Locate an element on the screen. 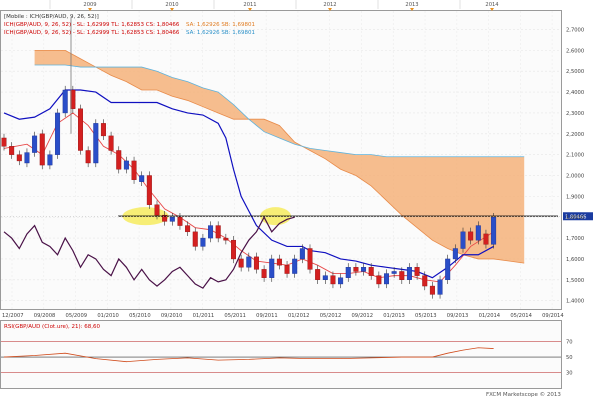 This screenshot has width=594, height=404. rsi-title: RSI(GBP/AUD (Clot.ure), 21): 68,60 is located at coordinates (52, 327).